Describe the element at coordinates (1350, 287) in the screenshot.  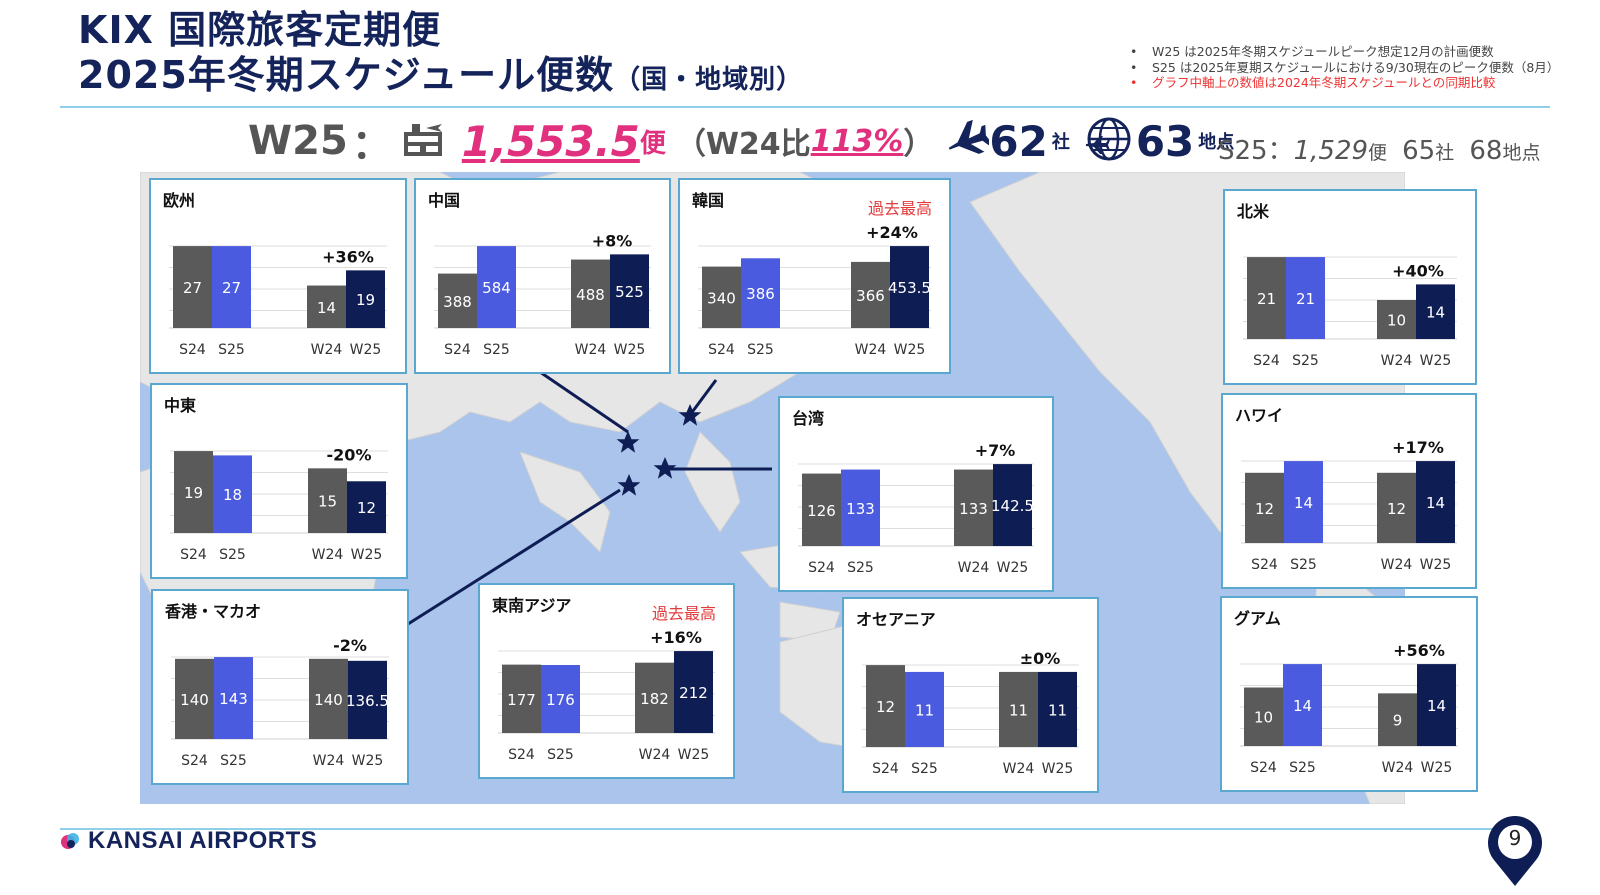
I see `region-panel: 北米 21 S24 21 S25 10 W24 14 W25 +40%` at that location.